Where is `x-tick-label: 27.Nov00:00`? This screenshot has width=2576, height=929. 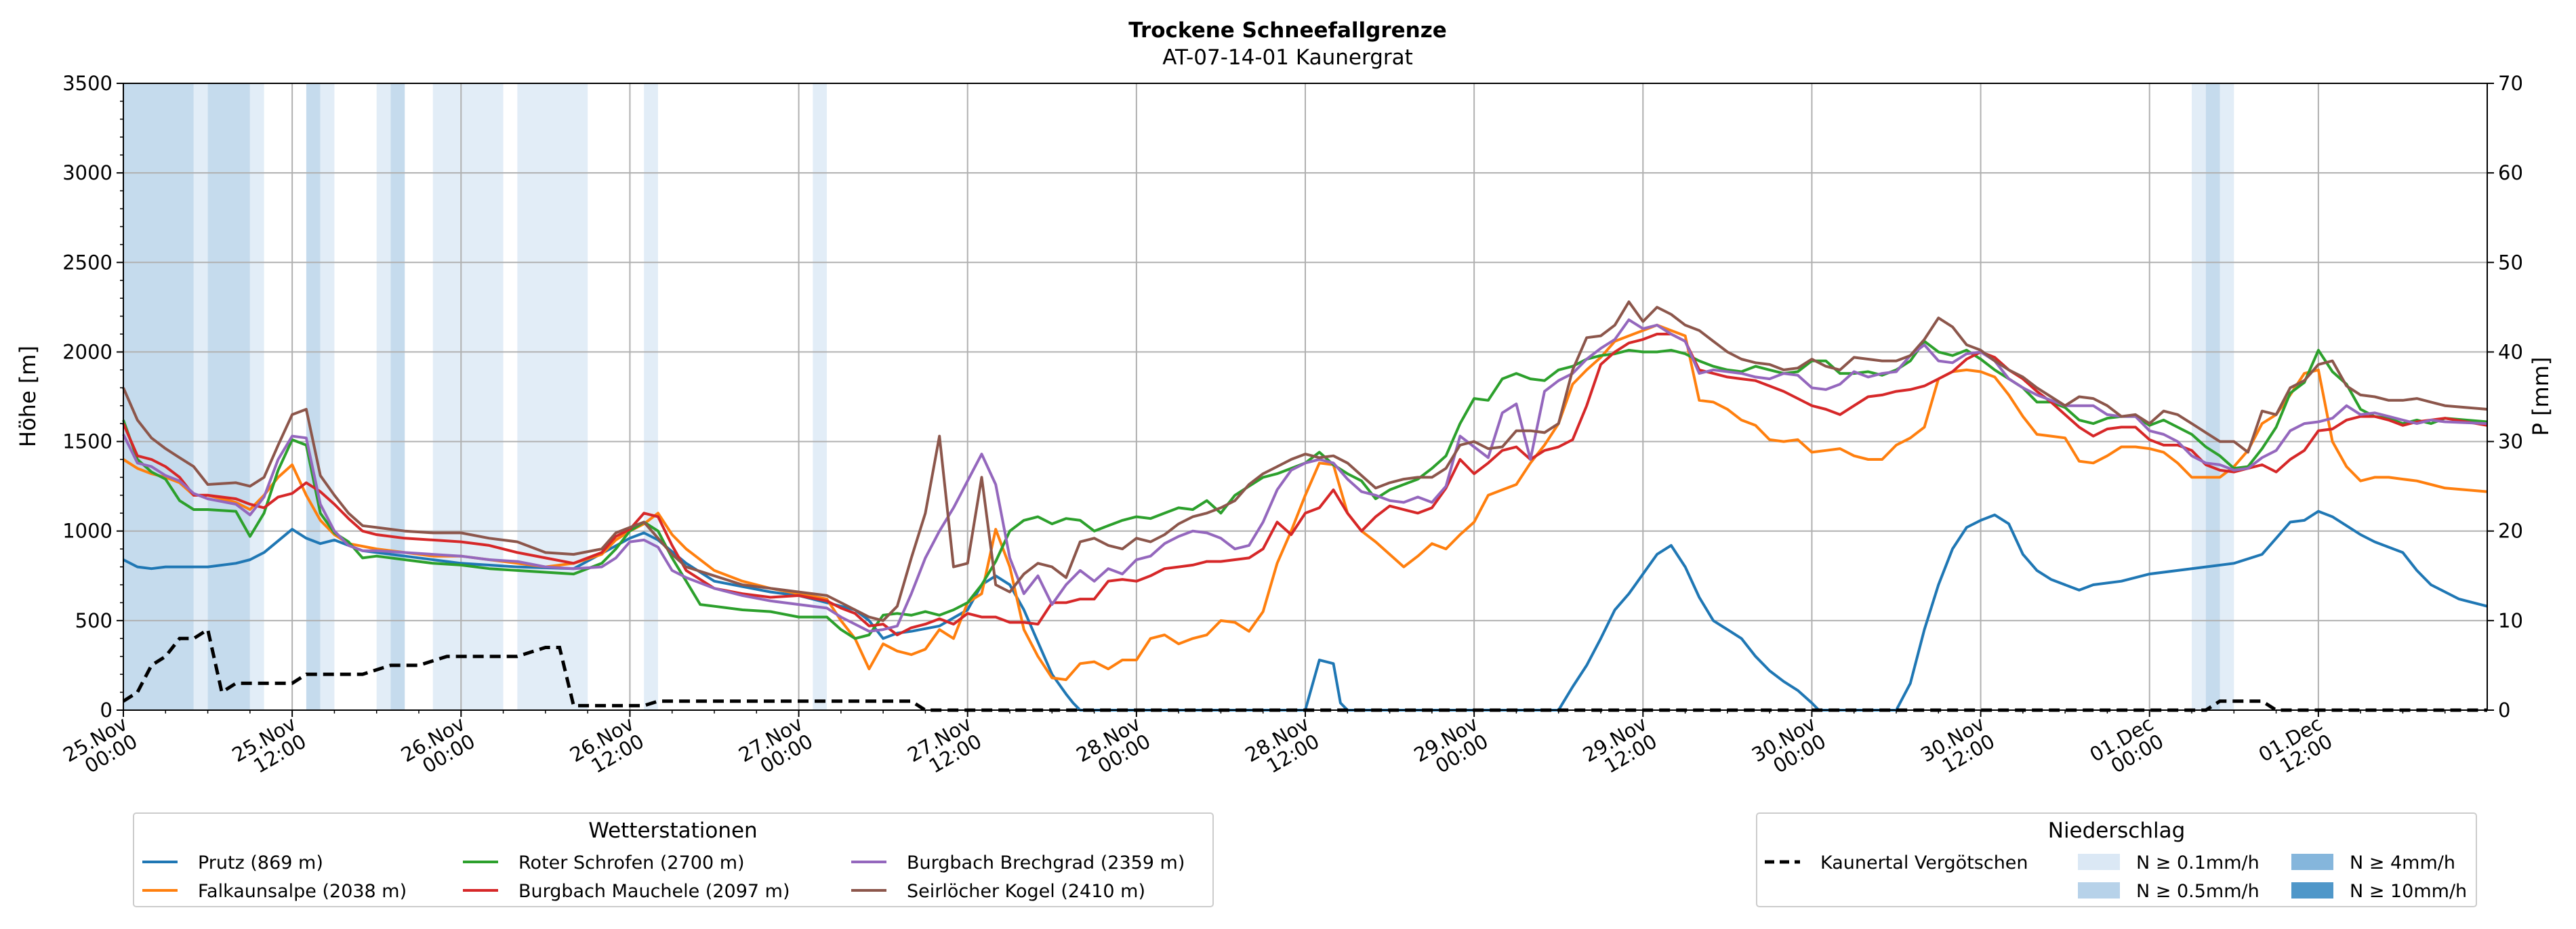 x-tick-label: 27.Nov00:00 is located at coordinates (776, 749).